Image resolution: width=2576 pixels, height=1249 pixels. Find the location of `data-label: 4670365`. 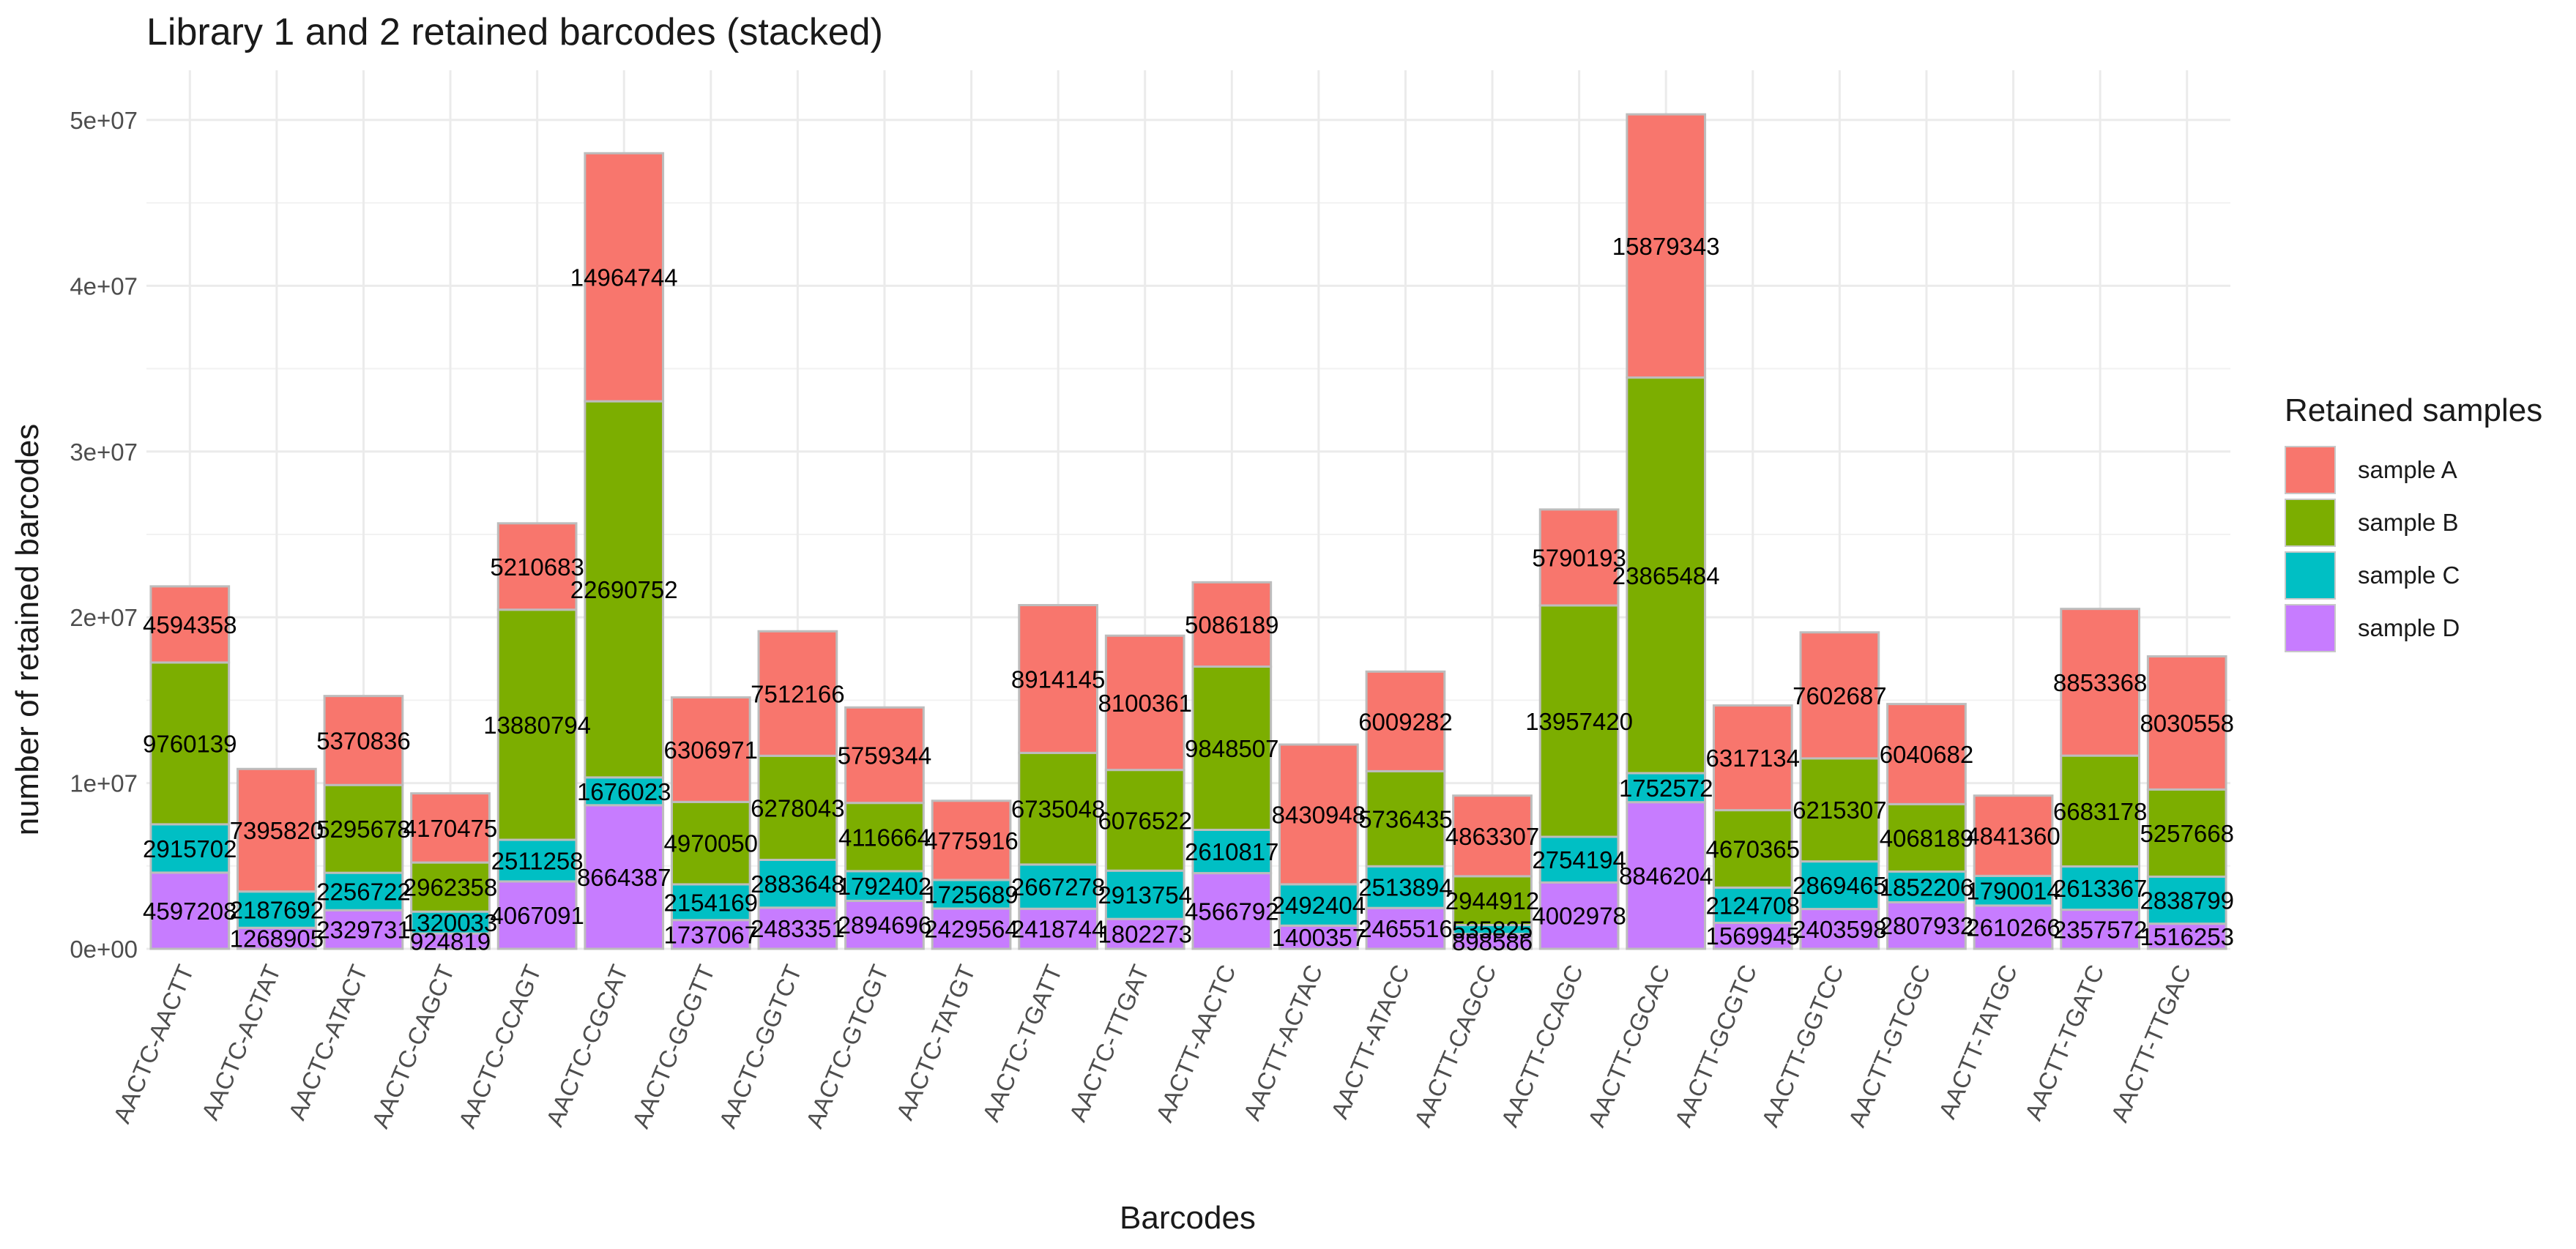

data-label: 4670365 is located at coordinates (1753, 848).